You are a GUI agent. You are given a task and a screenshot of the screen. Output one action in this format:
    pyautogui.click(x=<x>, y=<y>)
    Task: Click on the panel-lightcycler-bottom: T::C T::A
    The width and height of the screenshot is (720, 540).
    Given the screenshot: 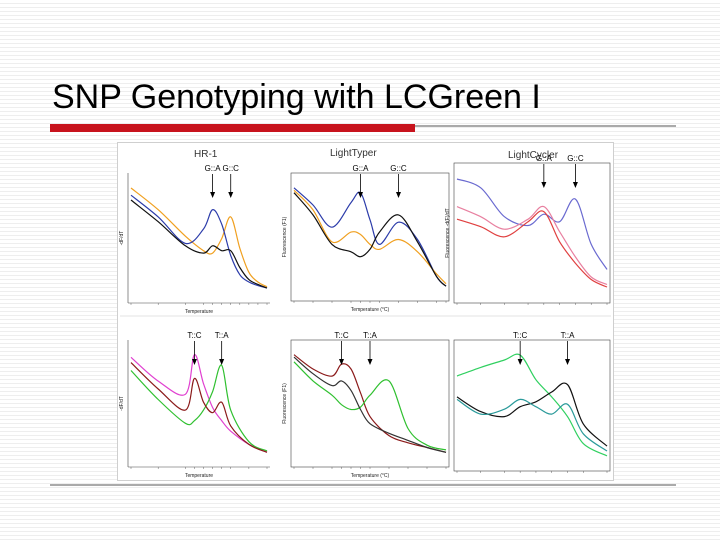 What is the action you would take?
    pyautogui.click(x=532, y=402)
    